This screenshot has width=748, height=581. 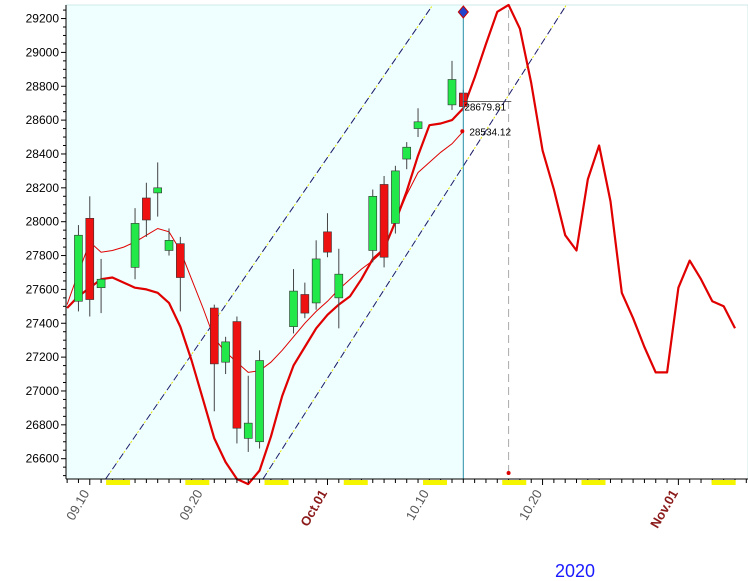 I want to click on markers: 28679.81 28534.12, so click(x=484, y=242).